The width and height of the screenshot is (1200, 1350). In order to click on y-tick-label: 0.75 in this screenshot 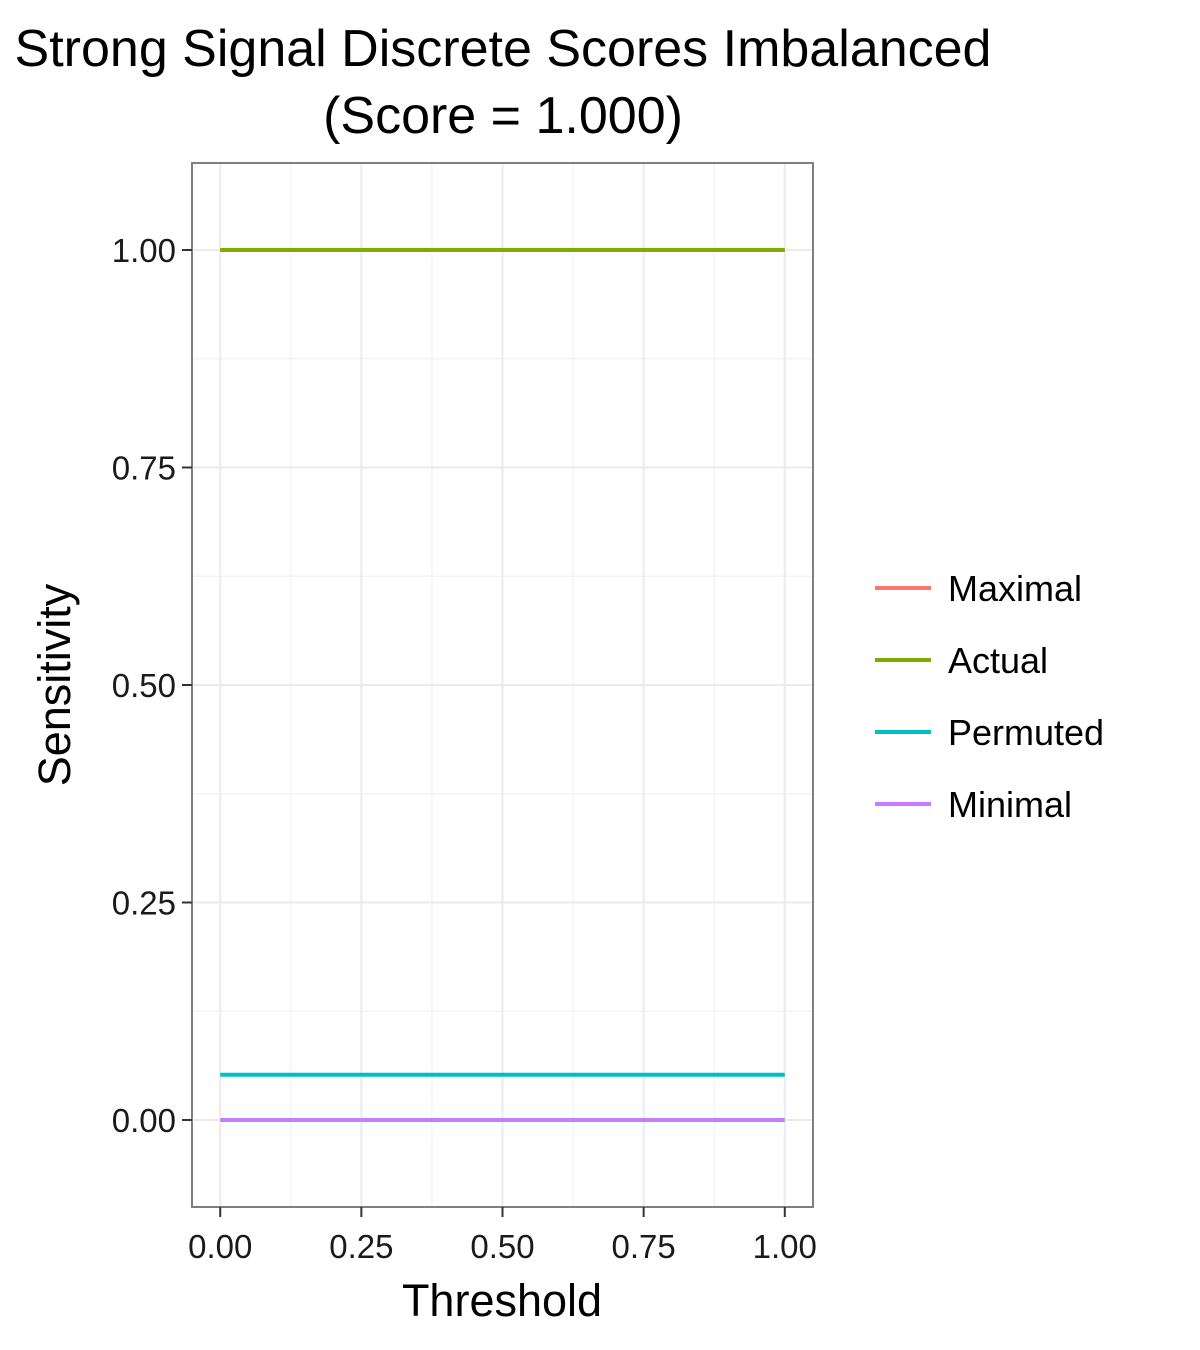, I will do `click(144, 468)`.